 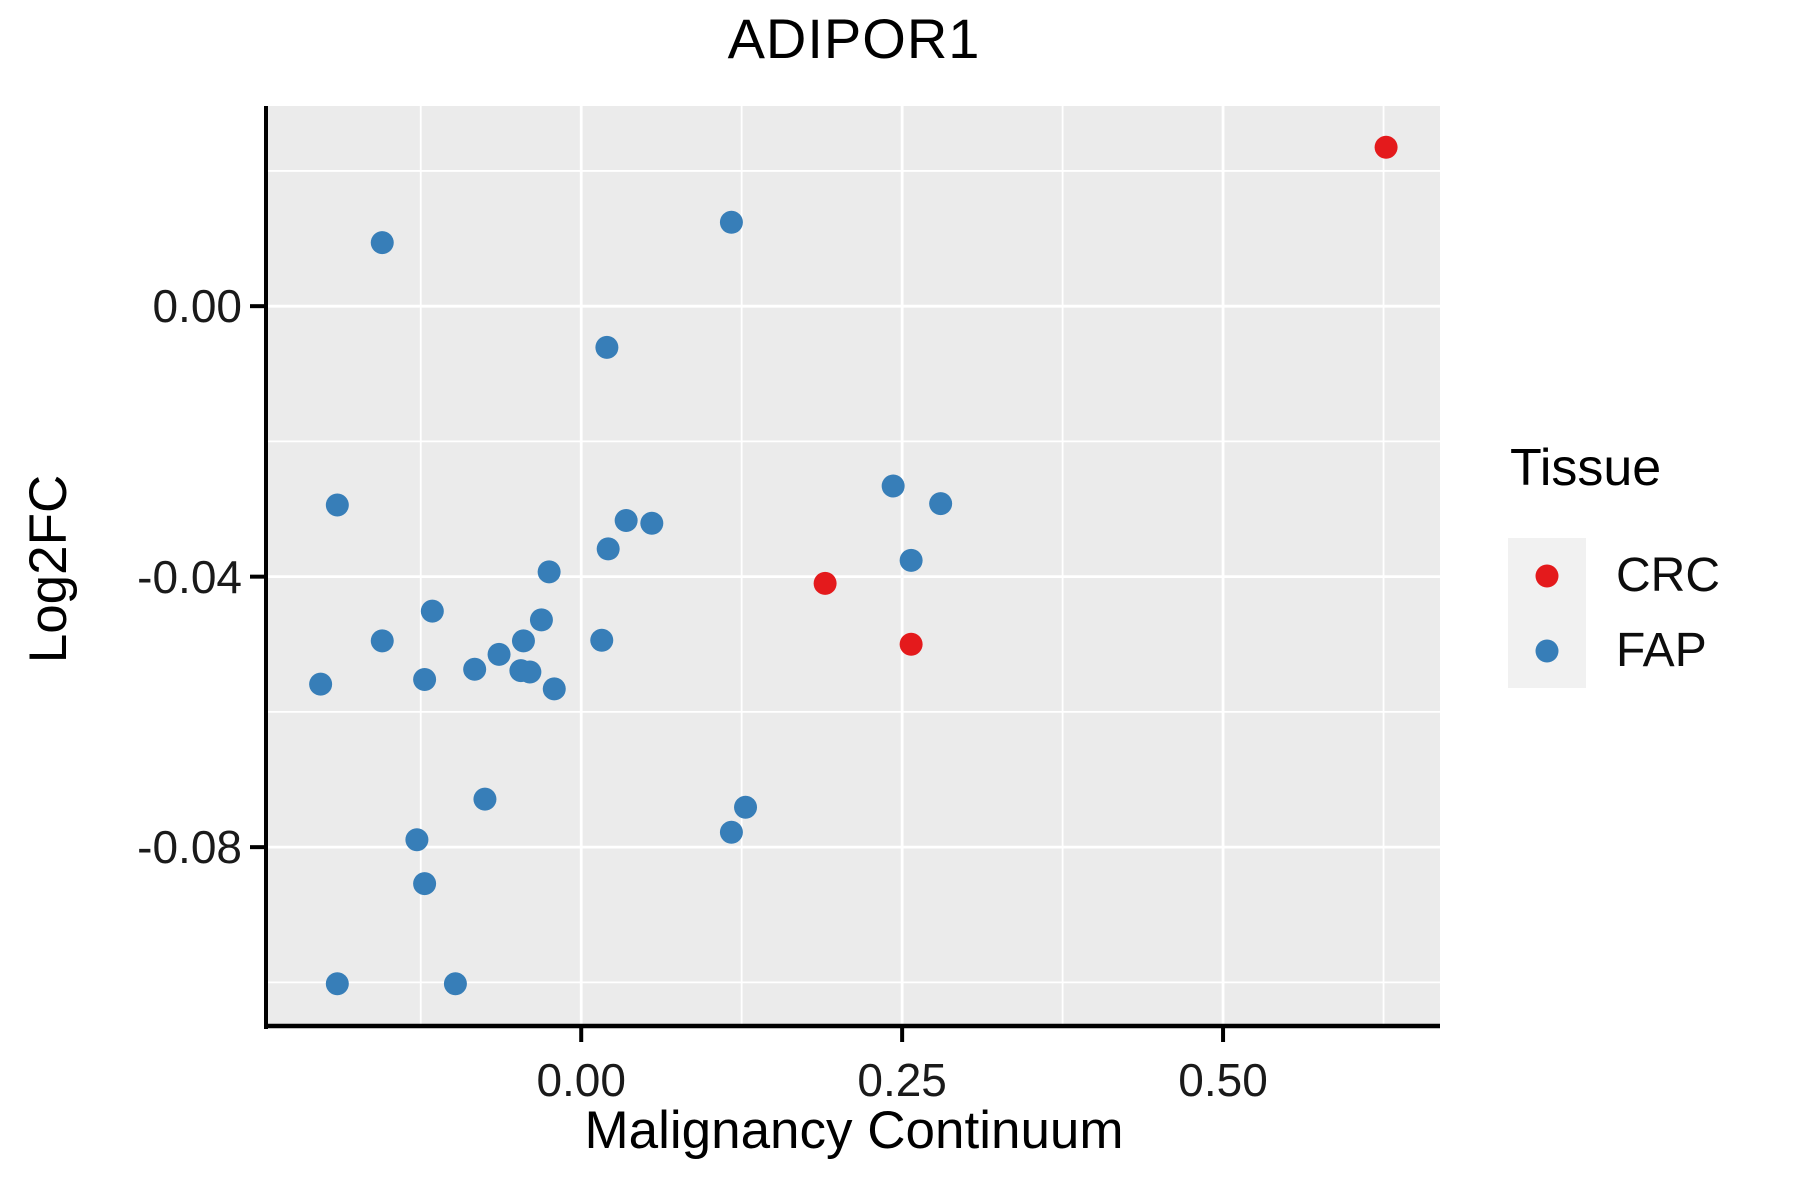 What do you see at coordinates (854, 38) in the screenshot?
I see `chart-title: ADIPOR1` at bounding box center [854, 38].